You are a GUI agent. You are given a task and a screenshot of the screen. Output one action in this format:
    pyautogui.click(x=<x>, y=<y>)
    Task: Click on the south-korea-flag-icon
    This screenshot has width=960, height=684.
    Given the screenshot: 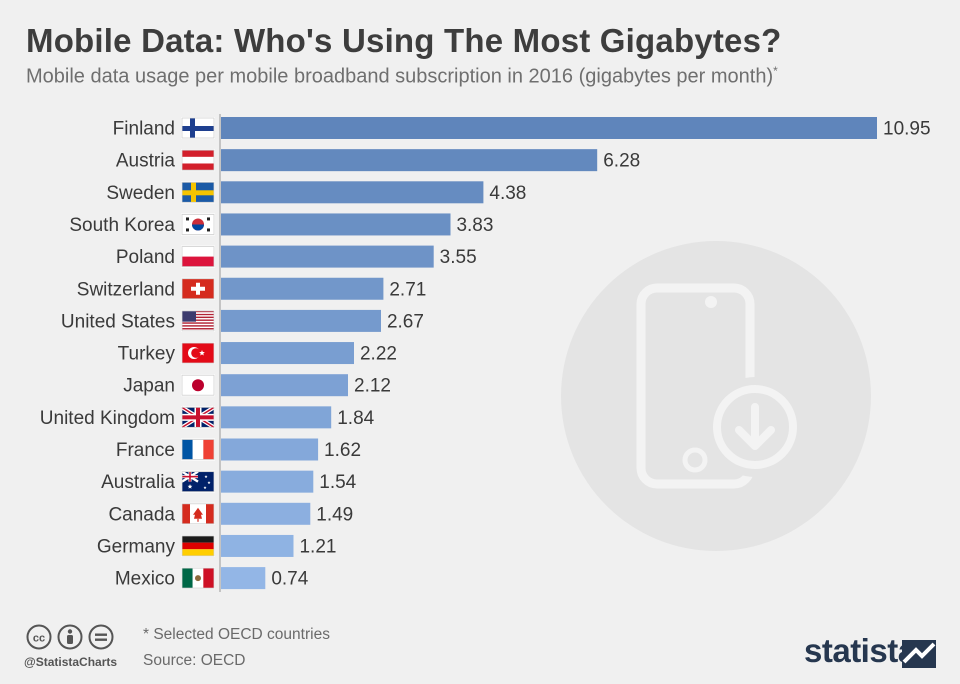 What is the action you would take?
    pyautogui.click(x=198, y=224)
    